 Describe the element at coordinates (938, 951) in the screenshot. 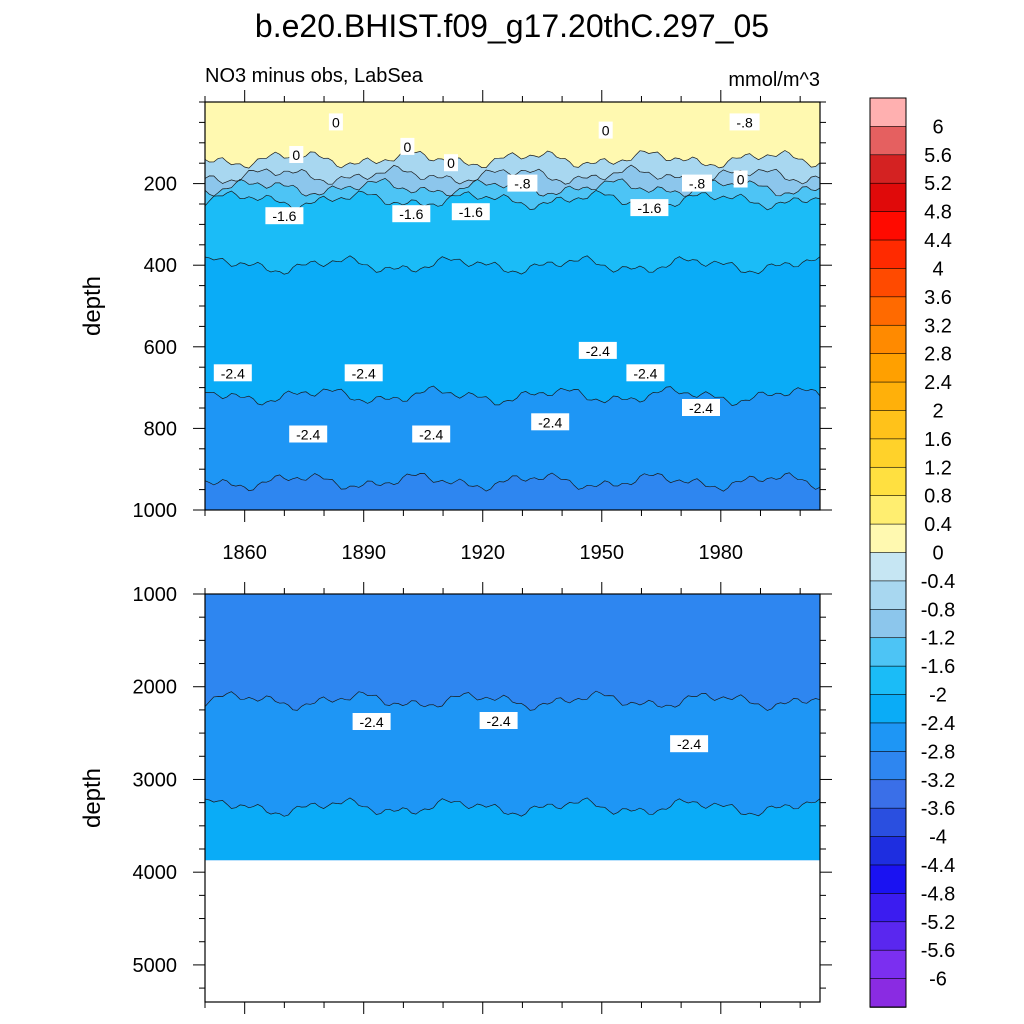

I see `colorbar-label: -5.6` at that location.